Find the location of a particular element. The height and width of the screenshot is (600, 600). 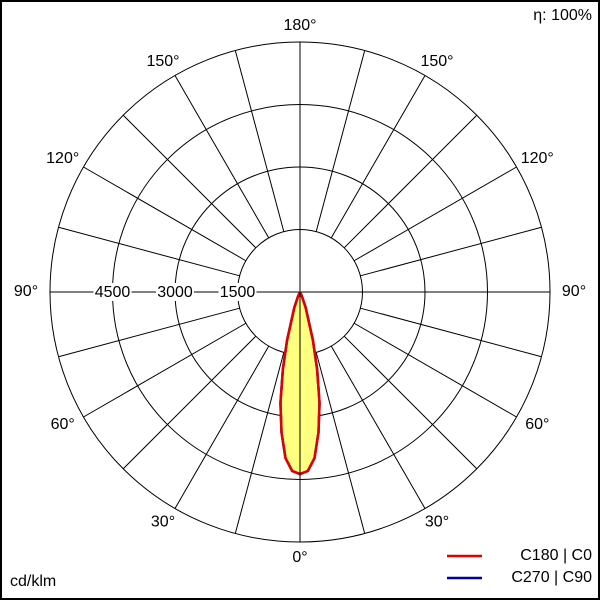

legend-label: C180 | C0 is located at coordinates (556, 555).